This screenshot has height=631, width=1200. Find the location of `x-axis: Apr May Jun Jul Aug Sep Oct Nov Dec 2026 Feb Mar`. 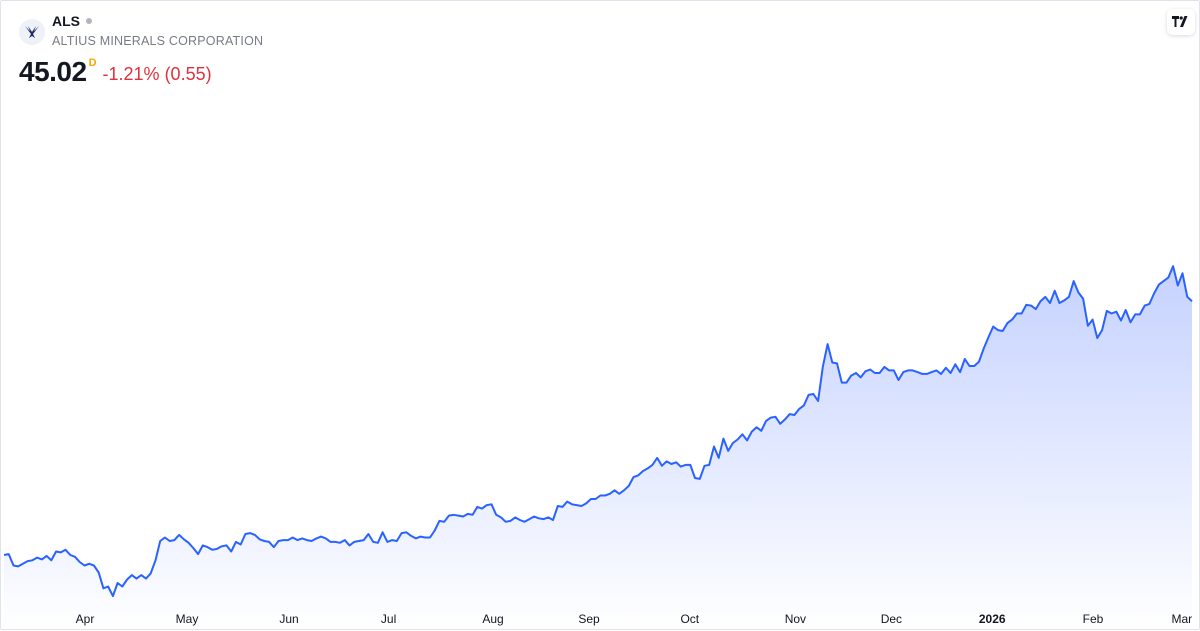

x-axis: Apr May Jun Jul Aug Sep Oct Nov Dec 2026 Feb Mar is located at coordinates (634, 619).